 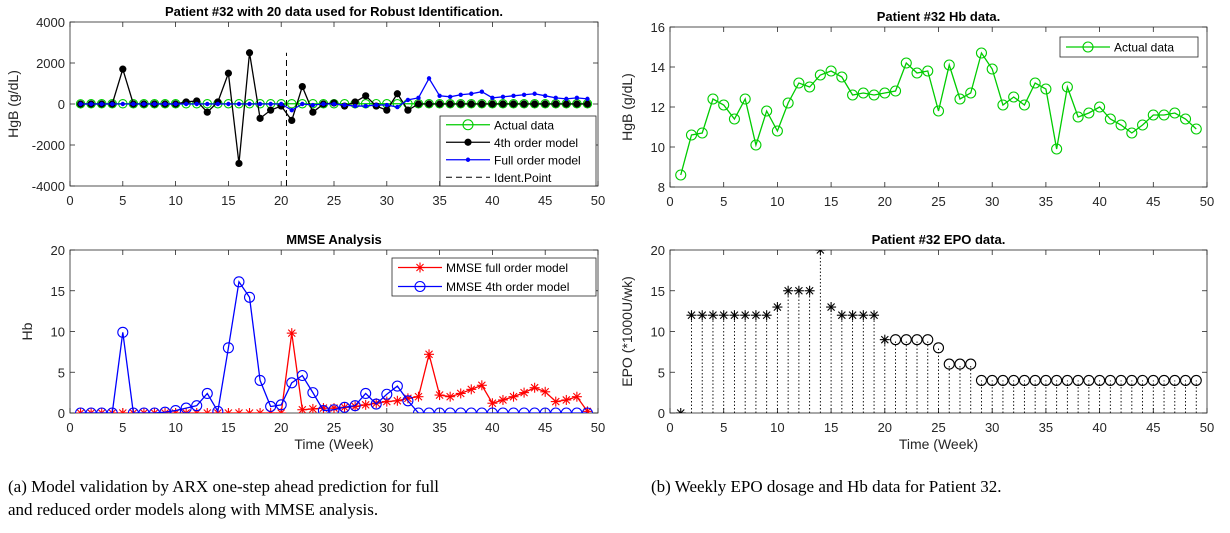 I want to click on series-actual-data, so click(x=938, y=114).